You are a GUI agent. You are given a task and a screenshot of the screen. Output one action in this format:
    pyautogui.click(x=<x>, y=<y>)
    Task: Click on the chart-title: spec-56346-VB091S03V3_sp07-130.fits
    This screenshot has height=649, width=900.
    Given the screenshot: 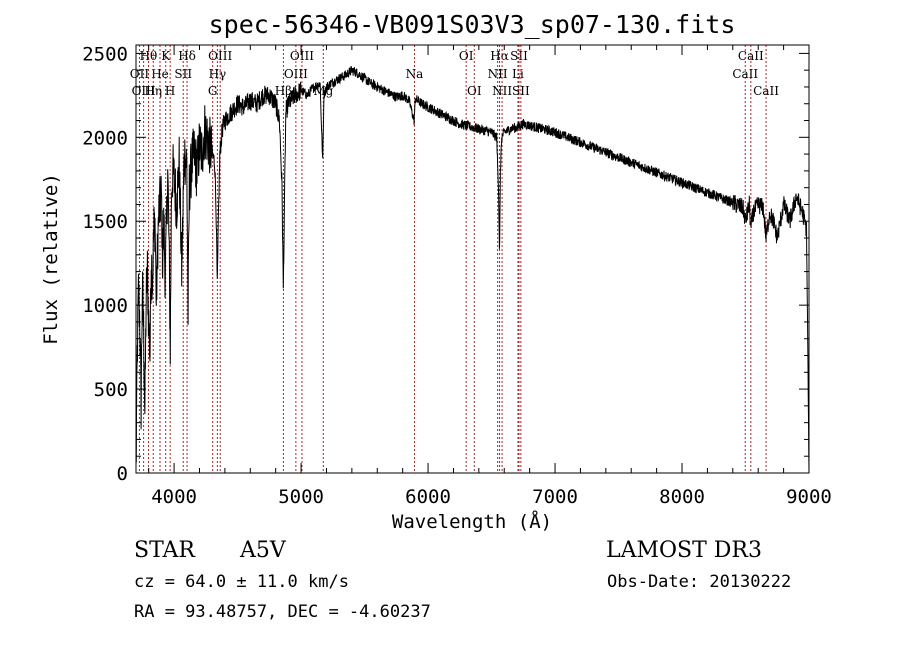 What is the action you would take?
    pyautogui.click(x=472, y=24)
    